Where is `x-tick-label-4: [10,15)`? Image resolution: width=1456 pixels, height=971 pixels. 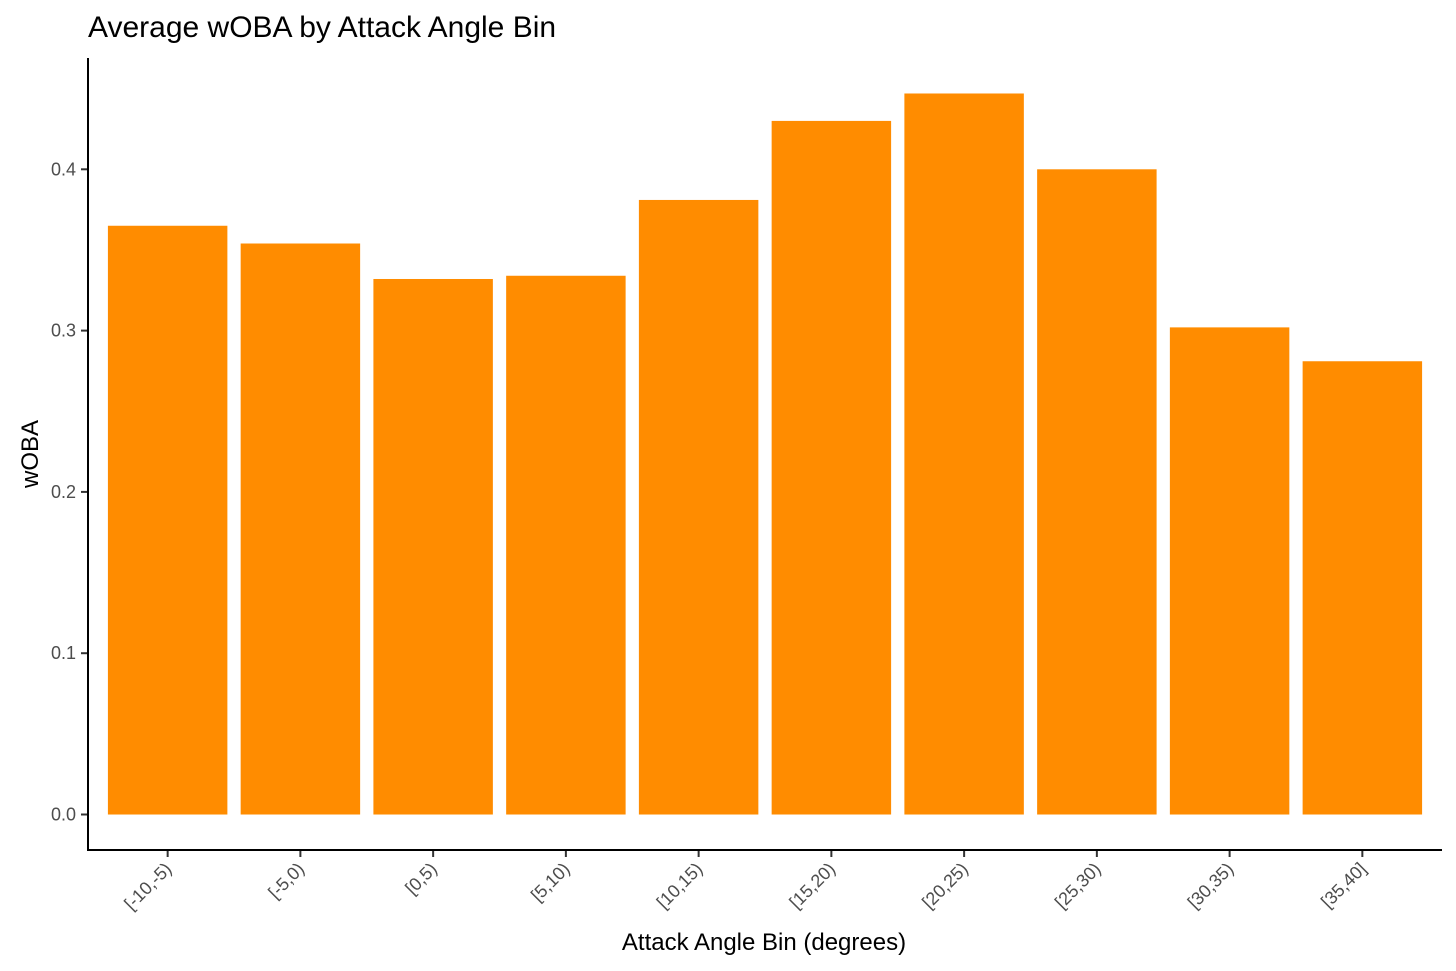 x-tick-label-4: [10,15) is located at coordinates (680, 886).